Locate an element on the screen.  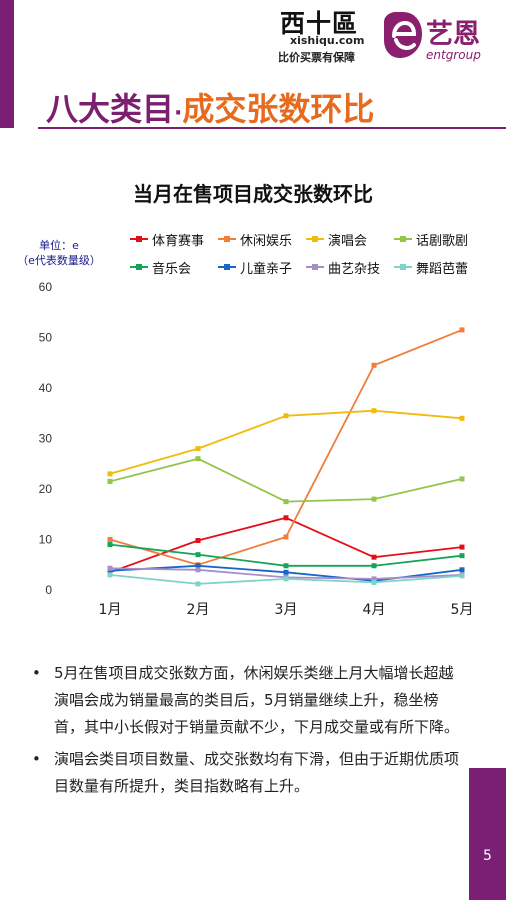
legend-swatch-drama is located at coordinates (403, 239).